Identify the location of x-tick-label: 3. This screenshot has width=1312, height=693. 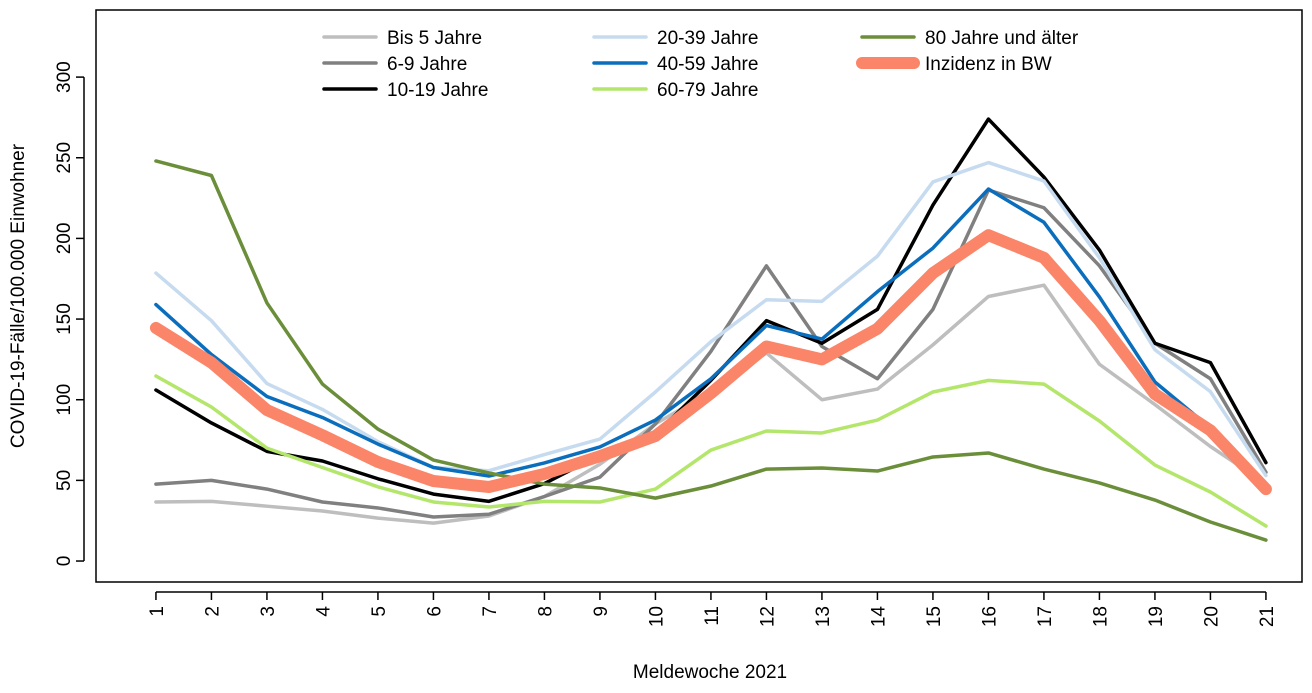
(268, 611).